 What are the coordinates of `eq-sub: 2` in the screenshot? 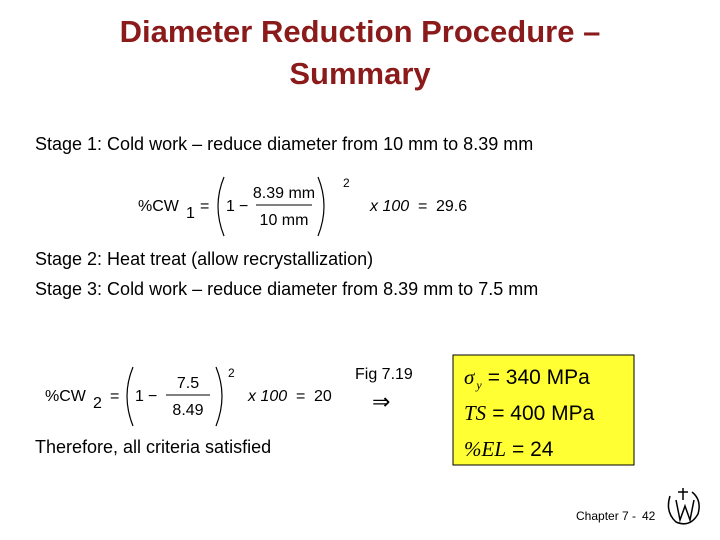 It's located at (97, 403).